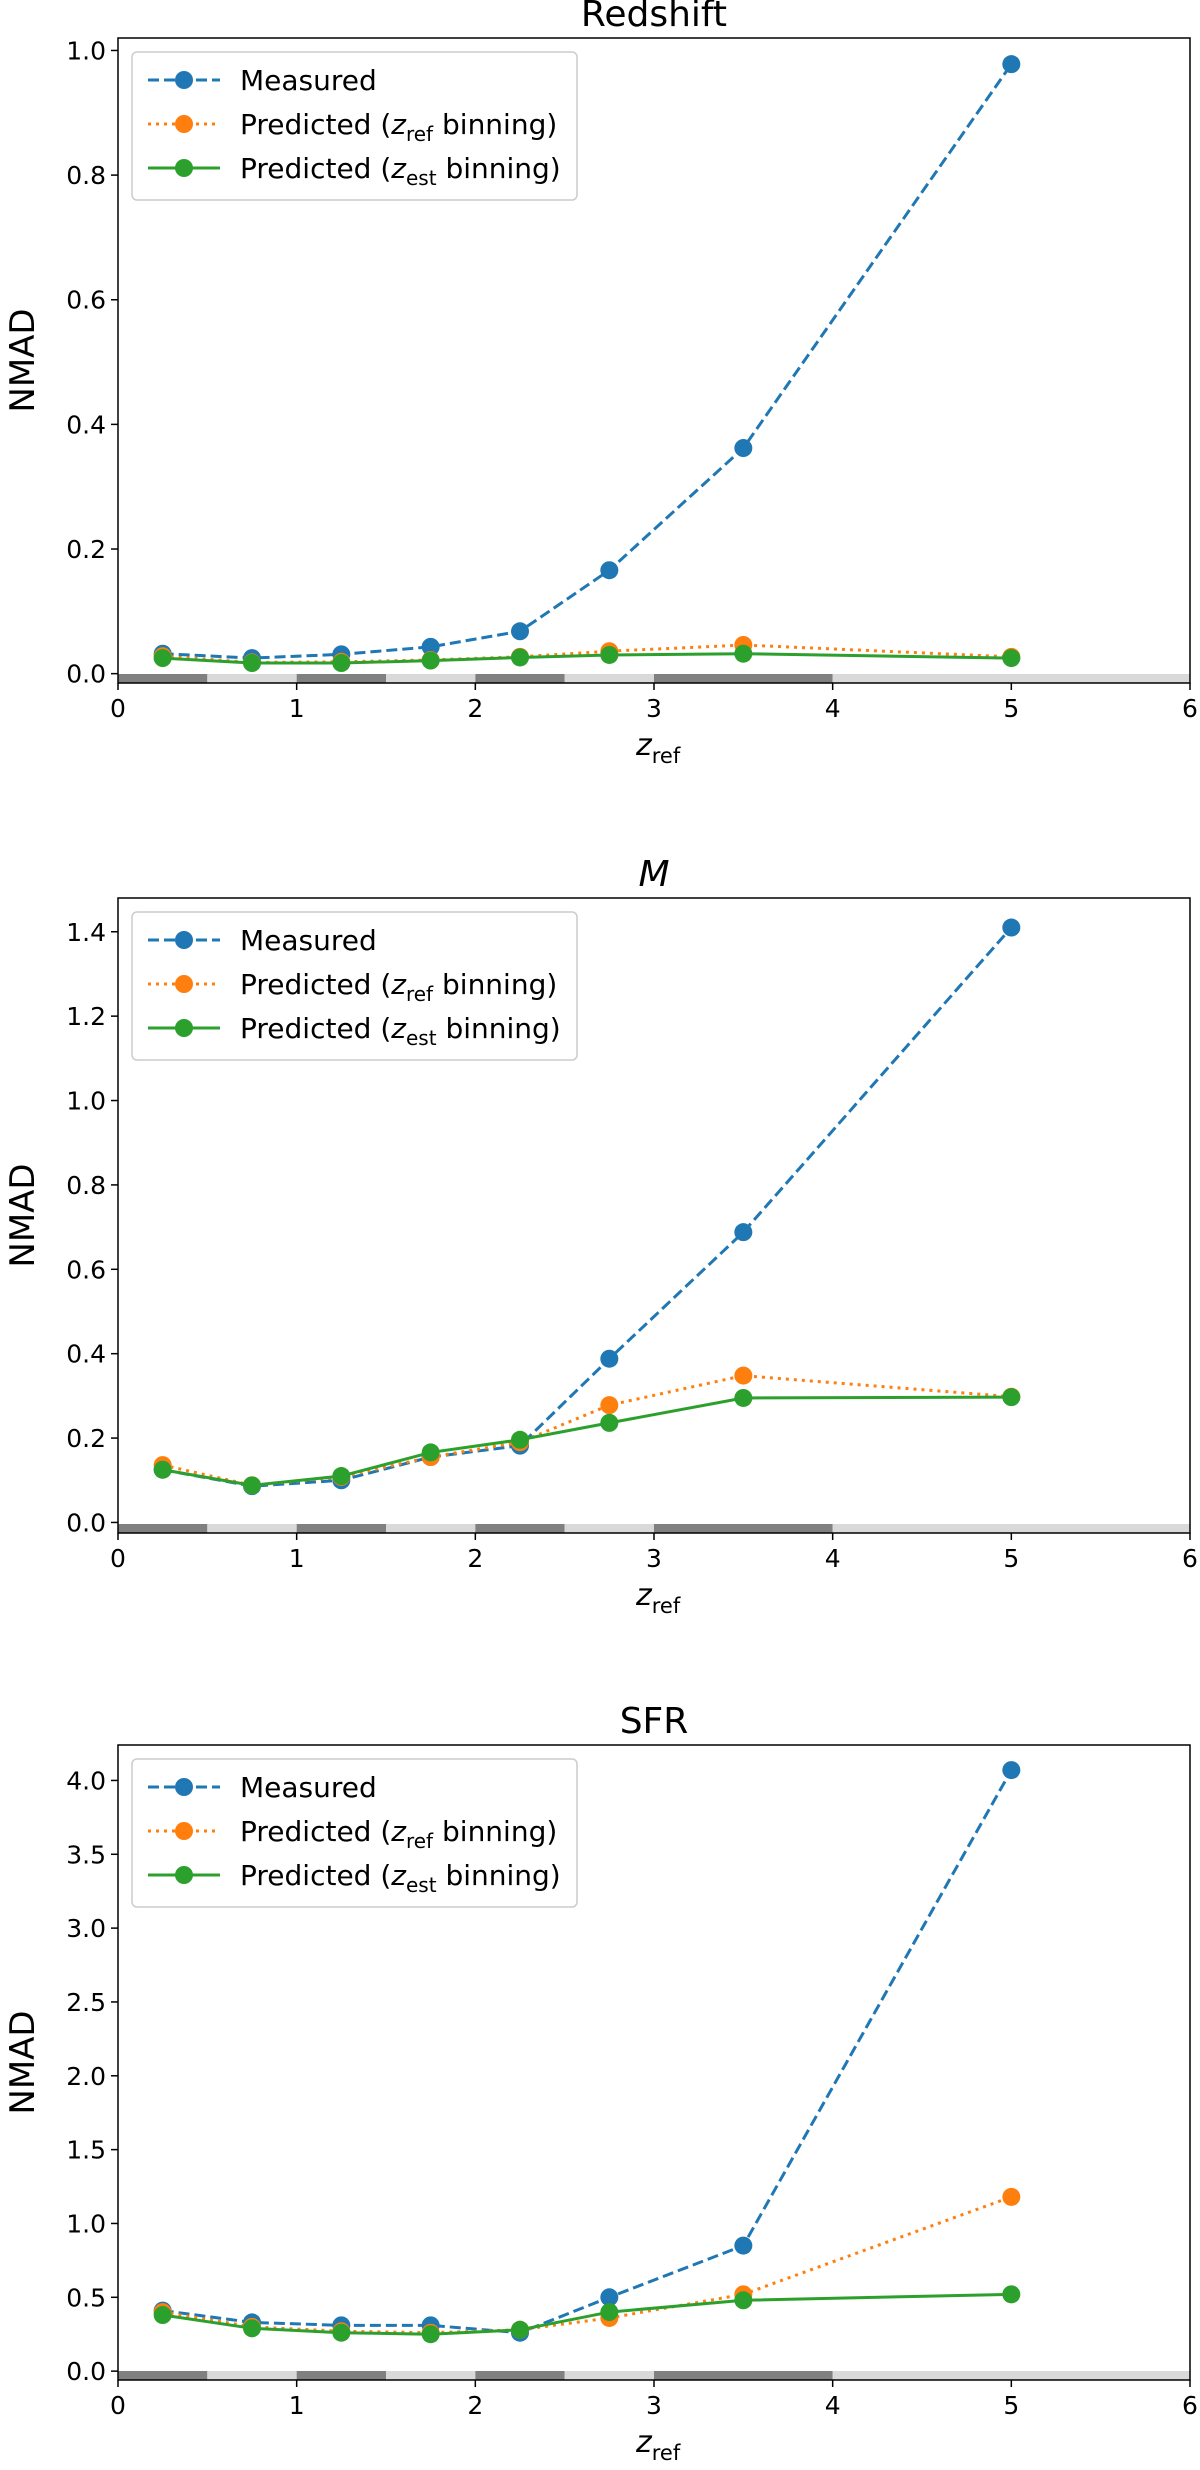  Describe the element at coordinates (86, 2002) in the screenshot. I see `y-tick-label: 2.5` at that location.